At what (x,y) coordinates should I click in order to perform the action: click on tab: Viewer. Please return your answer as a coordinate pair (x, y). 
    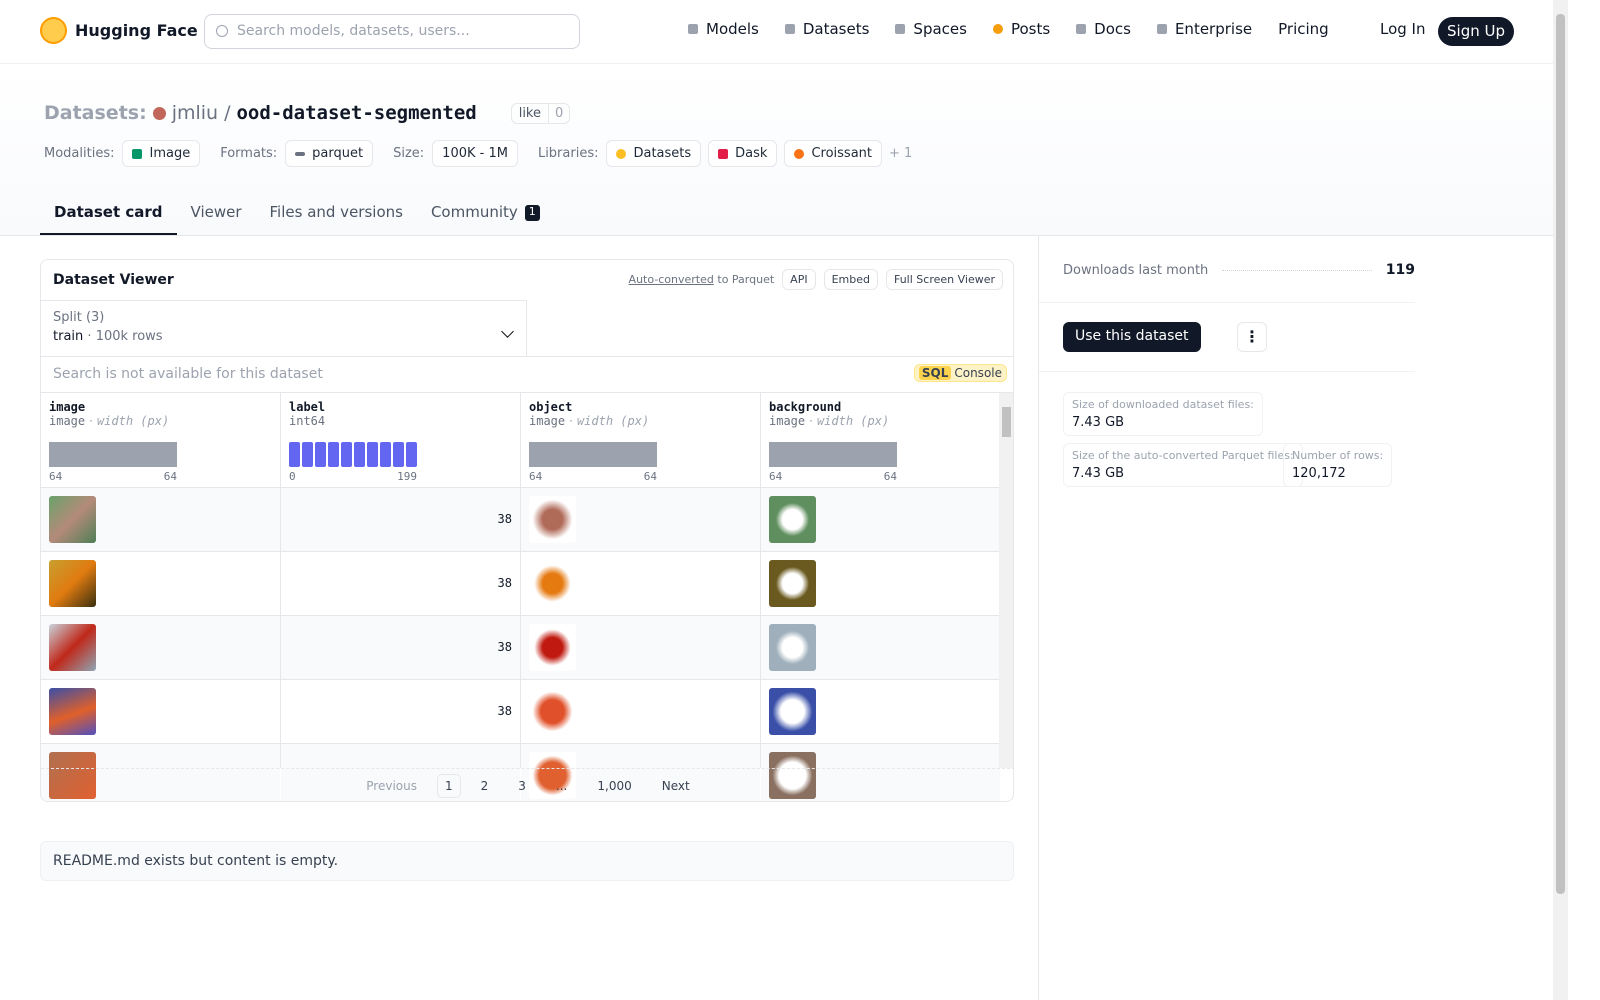
    Looking at the image, I should click on (216, 212).